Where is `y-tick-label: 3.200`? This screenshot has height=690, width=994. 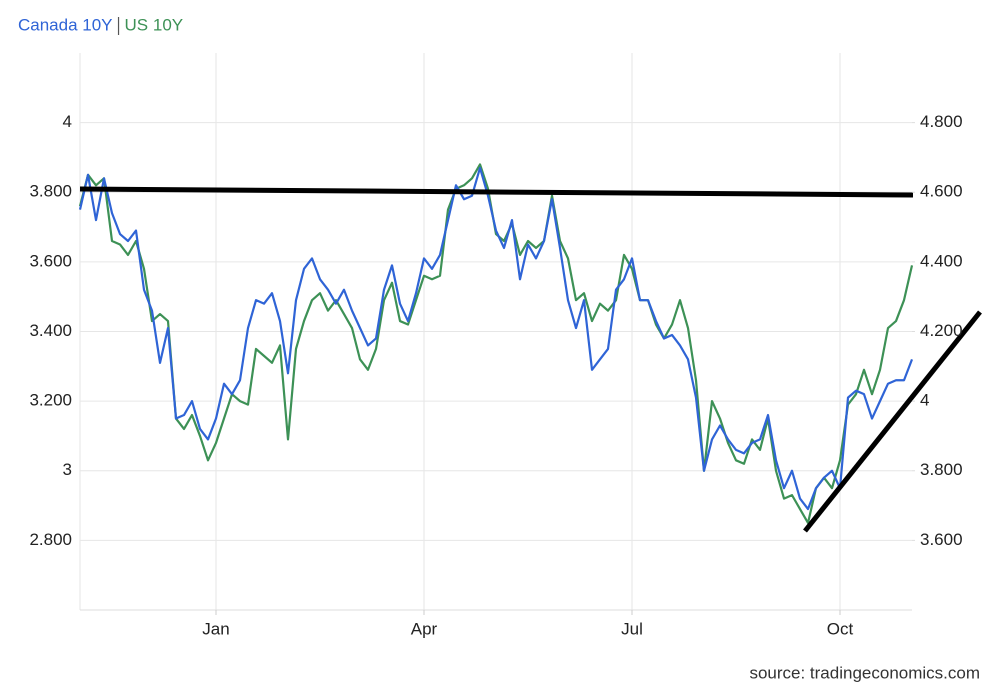 y-tick-label: 3.200 is located at coordinates (50, 400).